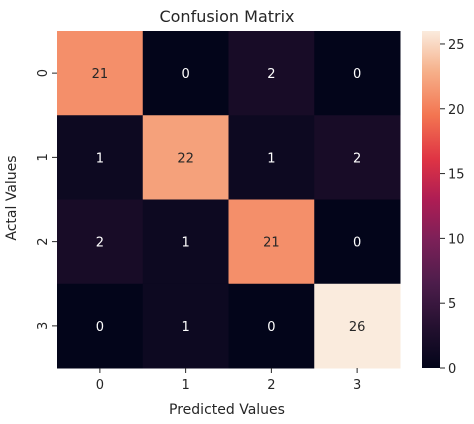  Describe the element at coordinates (452, 369) in the screenshot. I see `colorbar-tick-label: 0` at that location.